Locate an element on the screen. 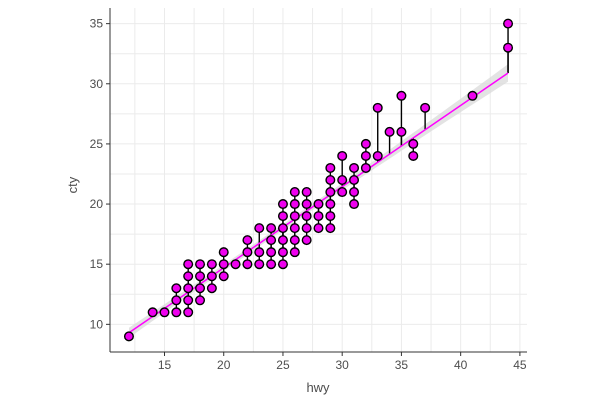  x-tick-label: 20 is located at coordinates (224, 365).